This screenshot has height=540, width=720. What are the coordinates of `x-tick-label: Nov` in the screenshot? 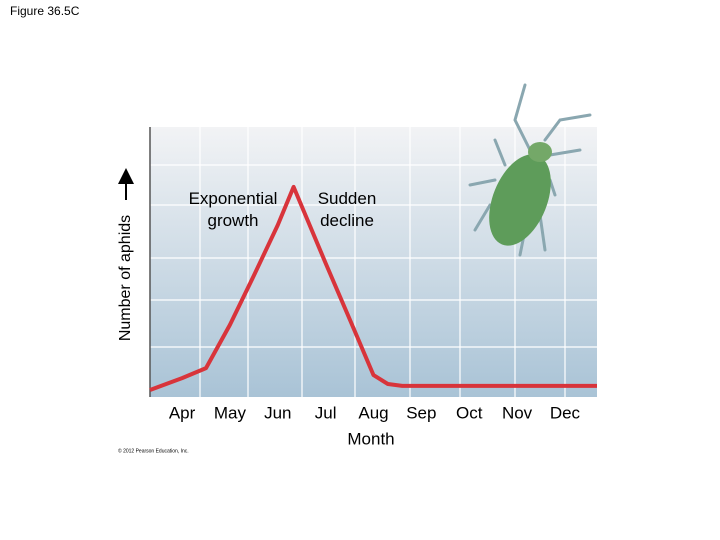 It's located at (517, 412).